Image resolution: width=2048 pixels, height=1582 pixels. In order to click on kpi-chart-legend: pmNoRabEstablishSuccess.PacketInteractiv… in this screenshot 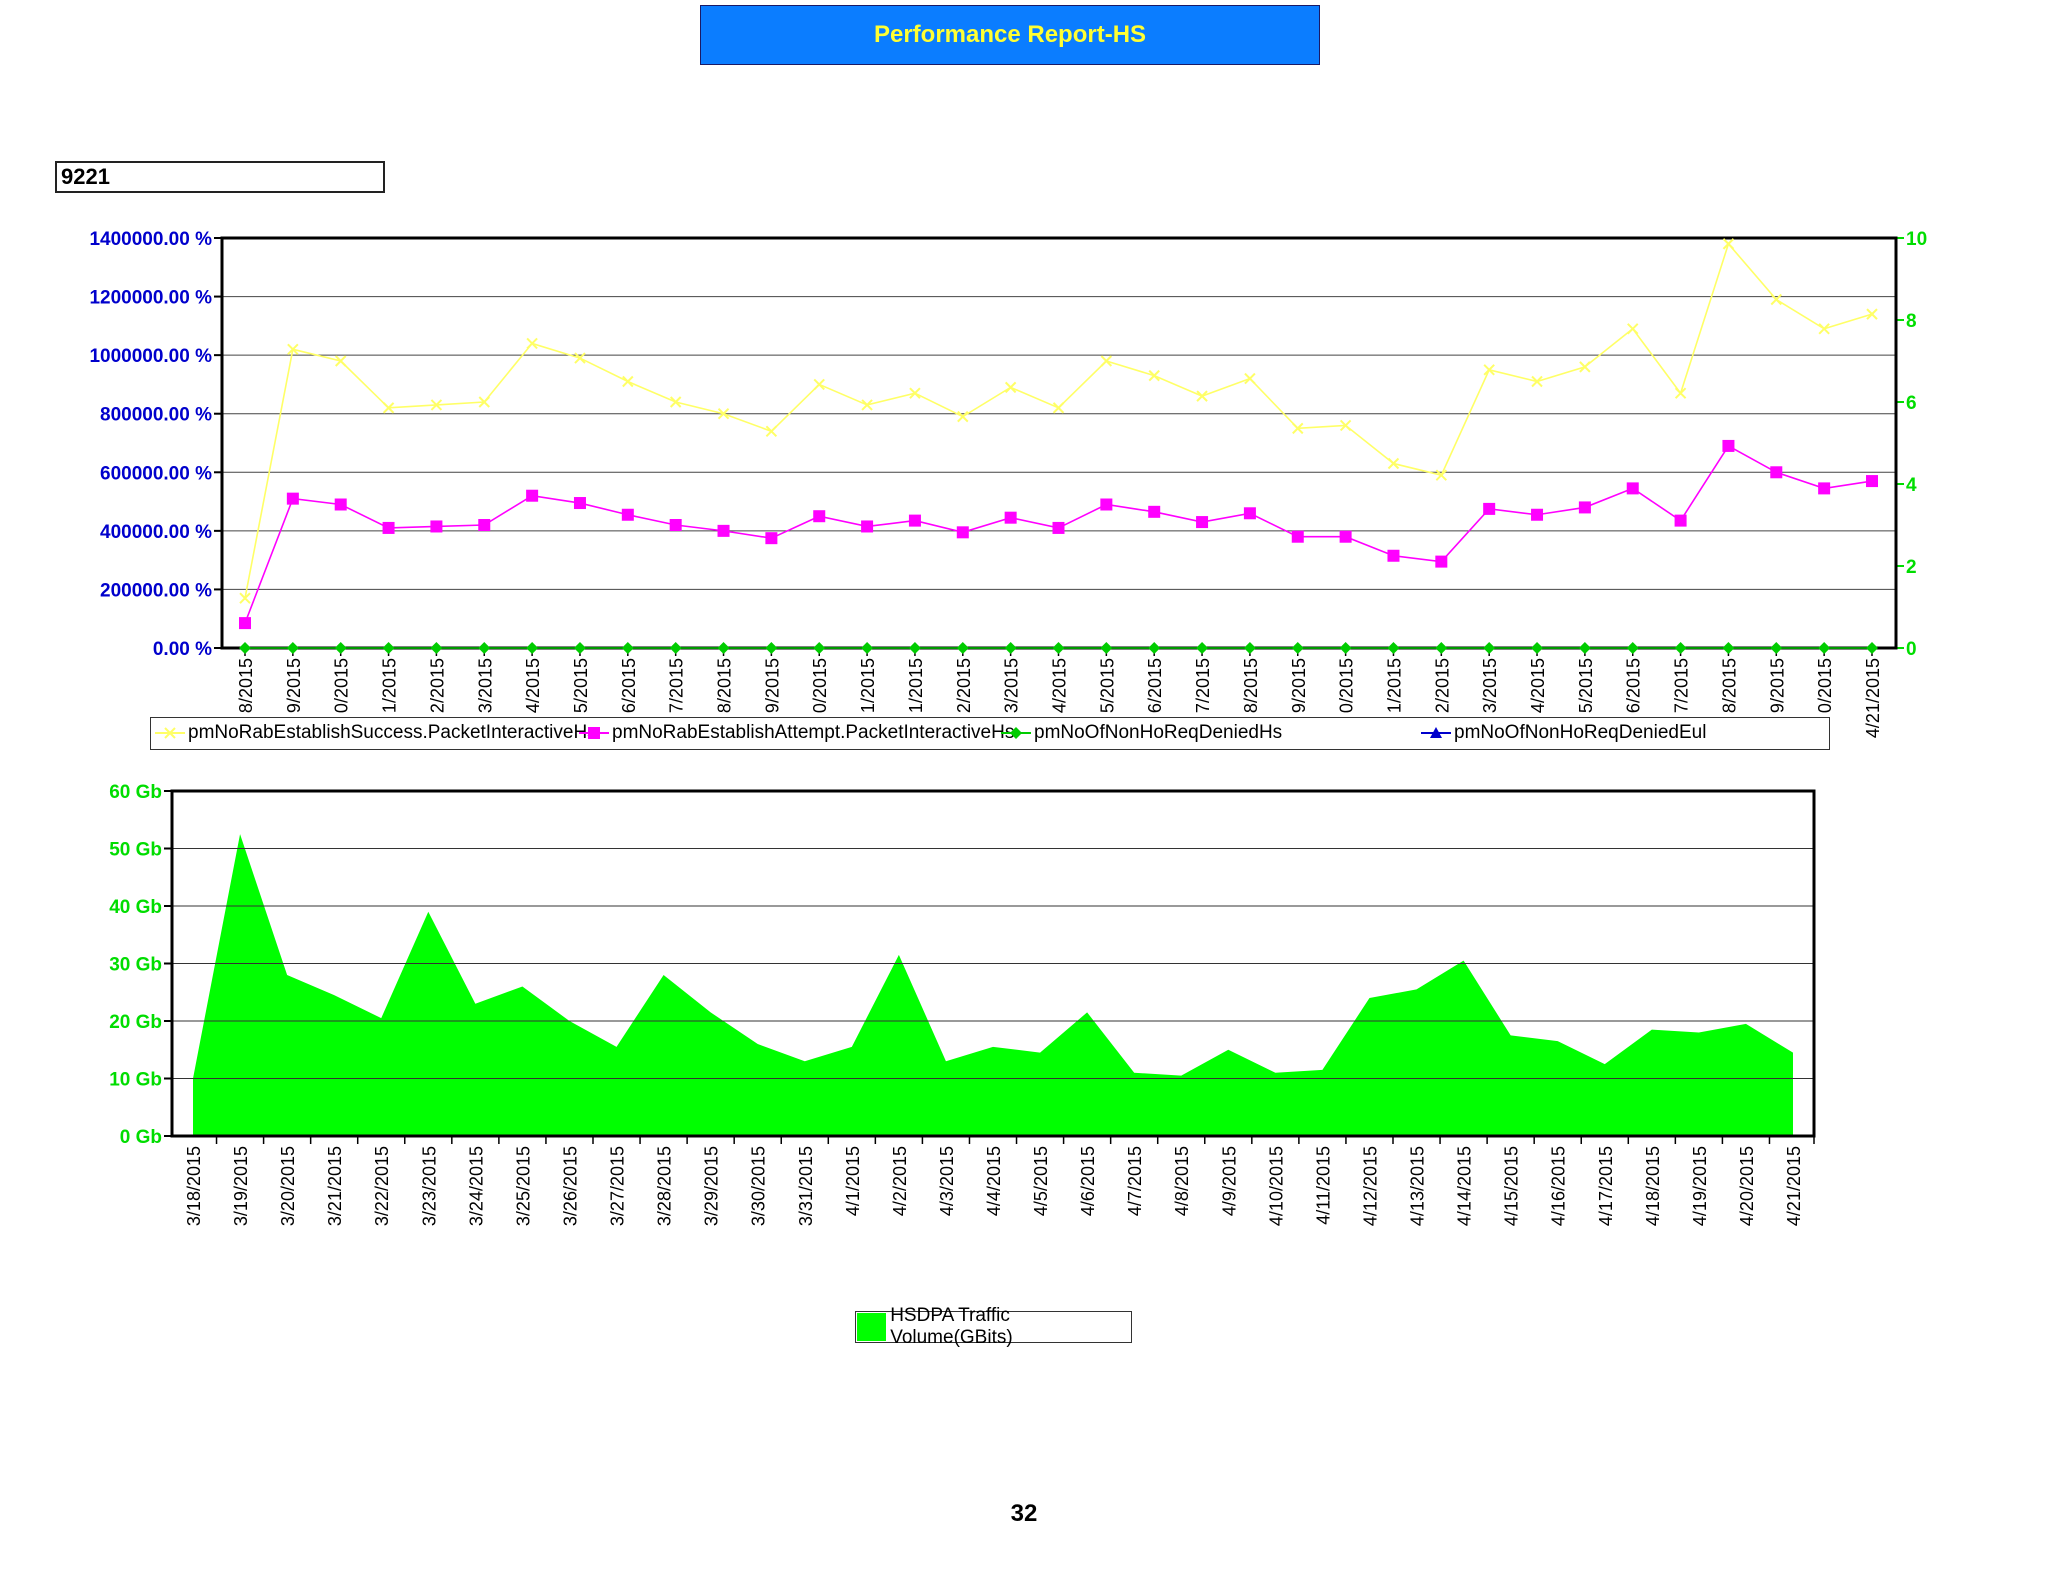, I will do `click(990, 733)`.